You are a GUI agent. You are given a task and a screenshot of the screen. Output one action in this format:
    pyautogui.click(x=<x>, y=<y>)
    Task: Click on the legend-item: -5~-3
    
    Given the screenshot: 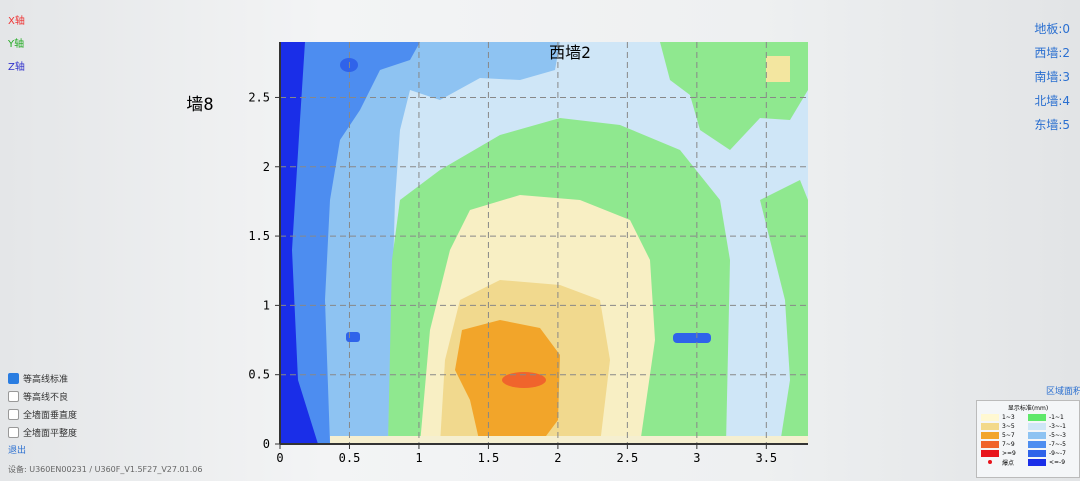 What is the action you would take?
    pyautogui.click(x=1051, y=435)
    